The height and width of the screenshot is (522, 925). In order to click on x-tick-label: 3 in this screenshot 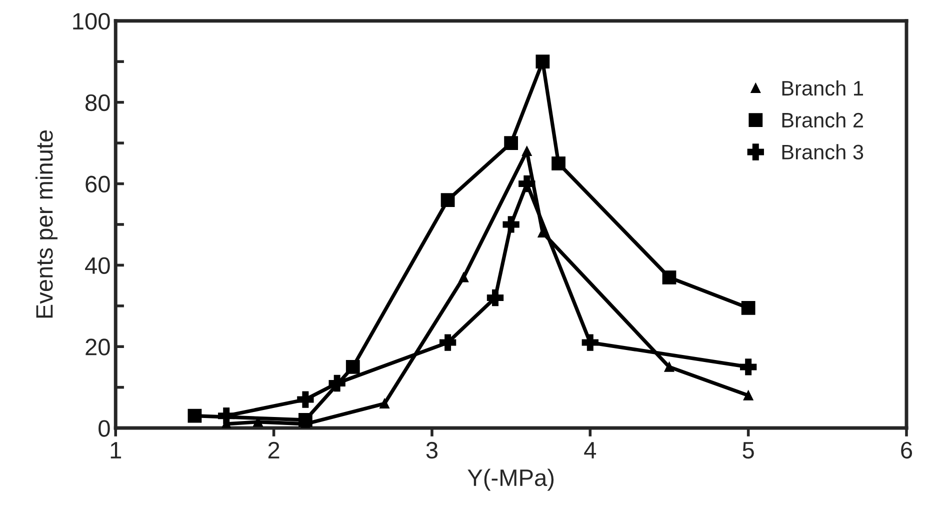, I will do `click(432, 450)`.